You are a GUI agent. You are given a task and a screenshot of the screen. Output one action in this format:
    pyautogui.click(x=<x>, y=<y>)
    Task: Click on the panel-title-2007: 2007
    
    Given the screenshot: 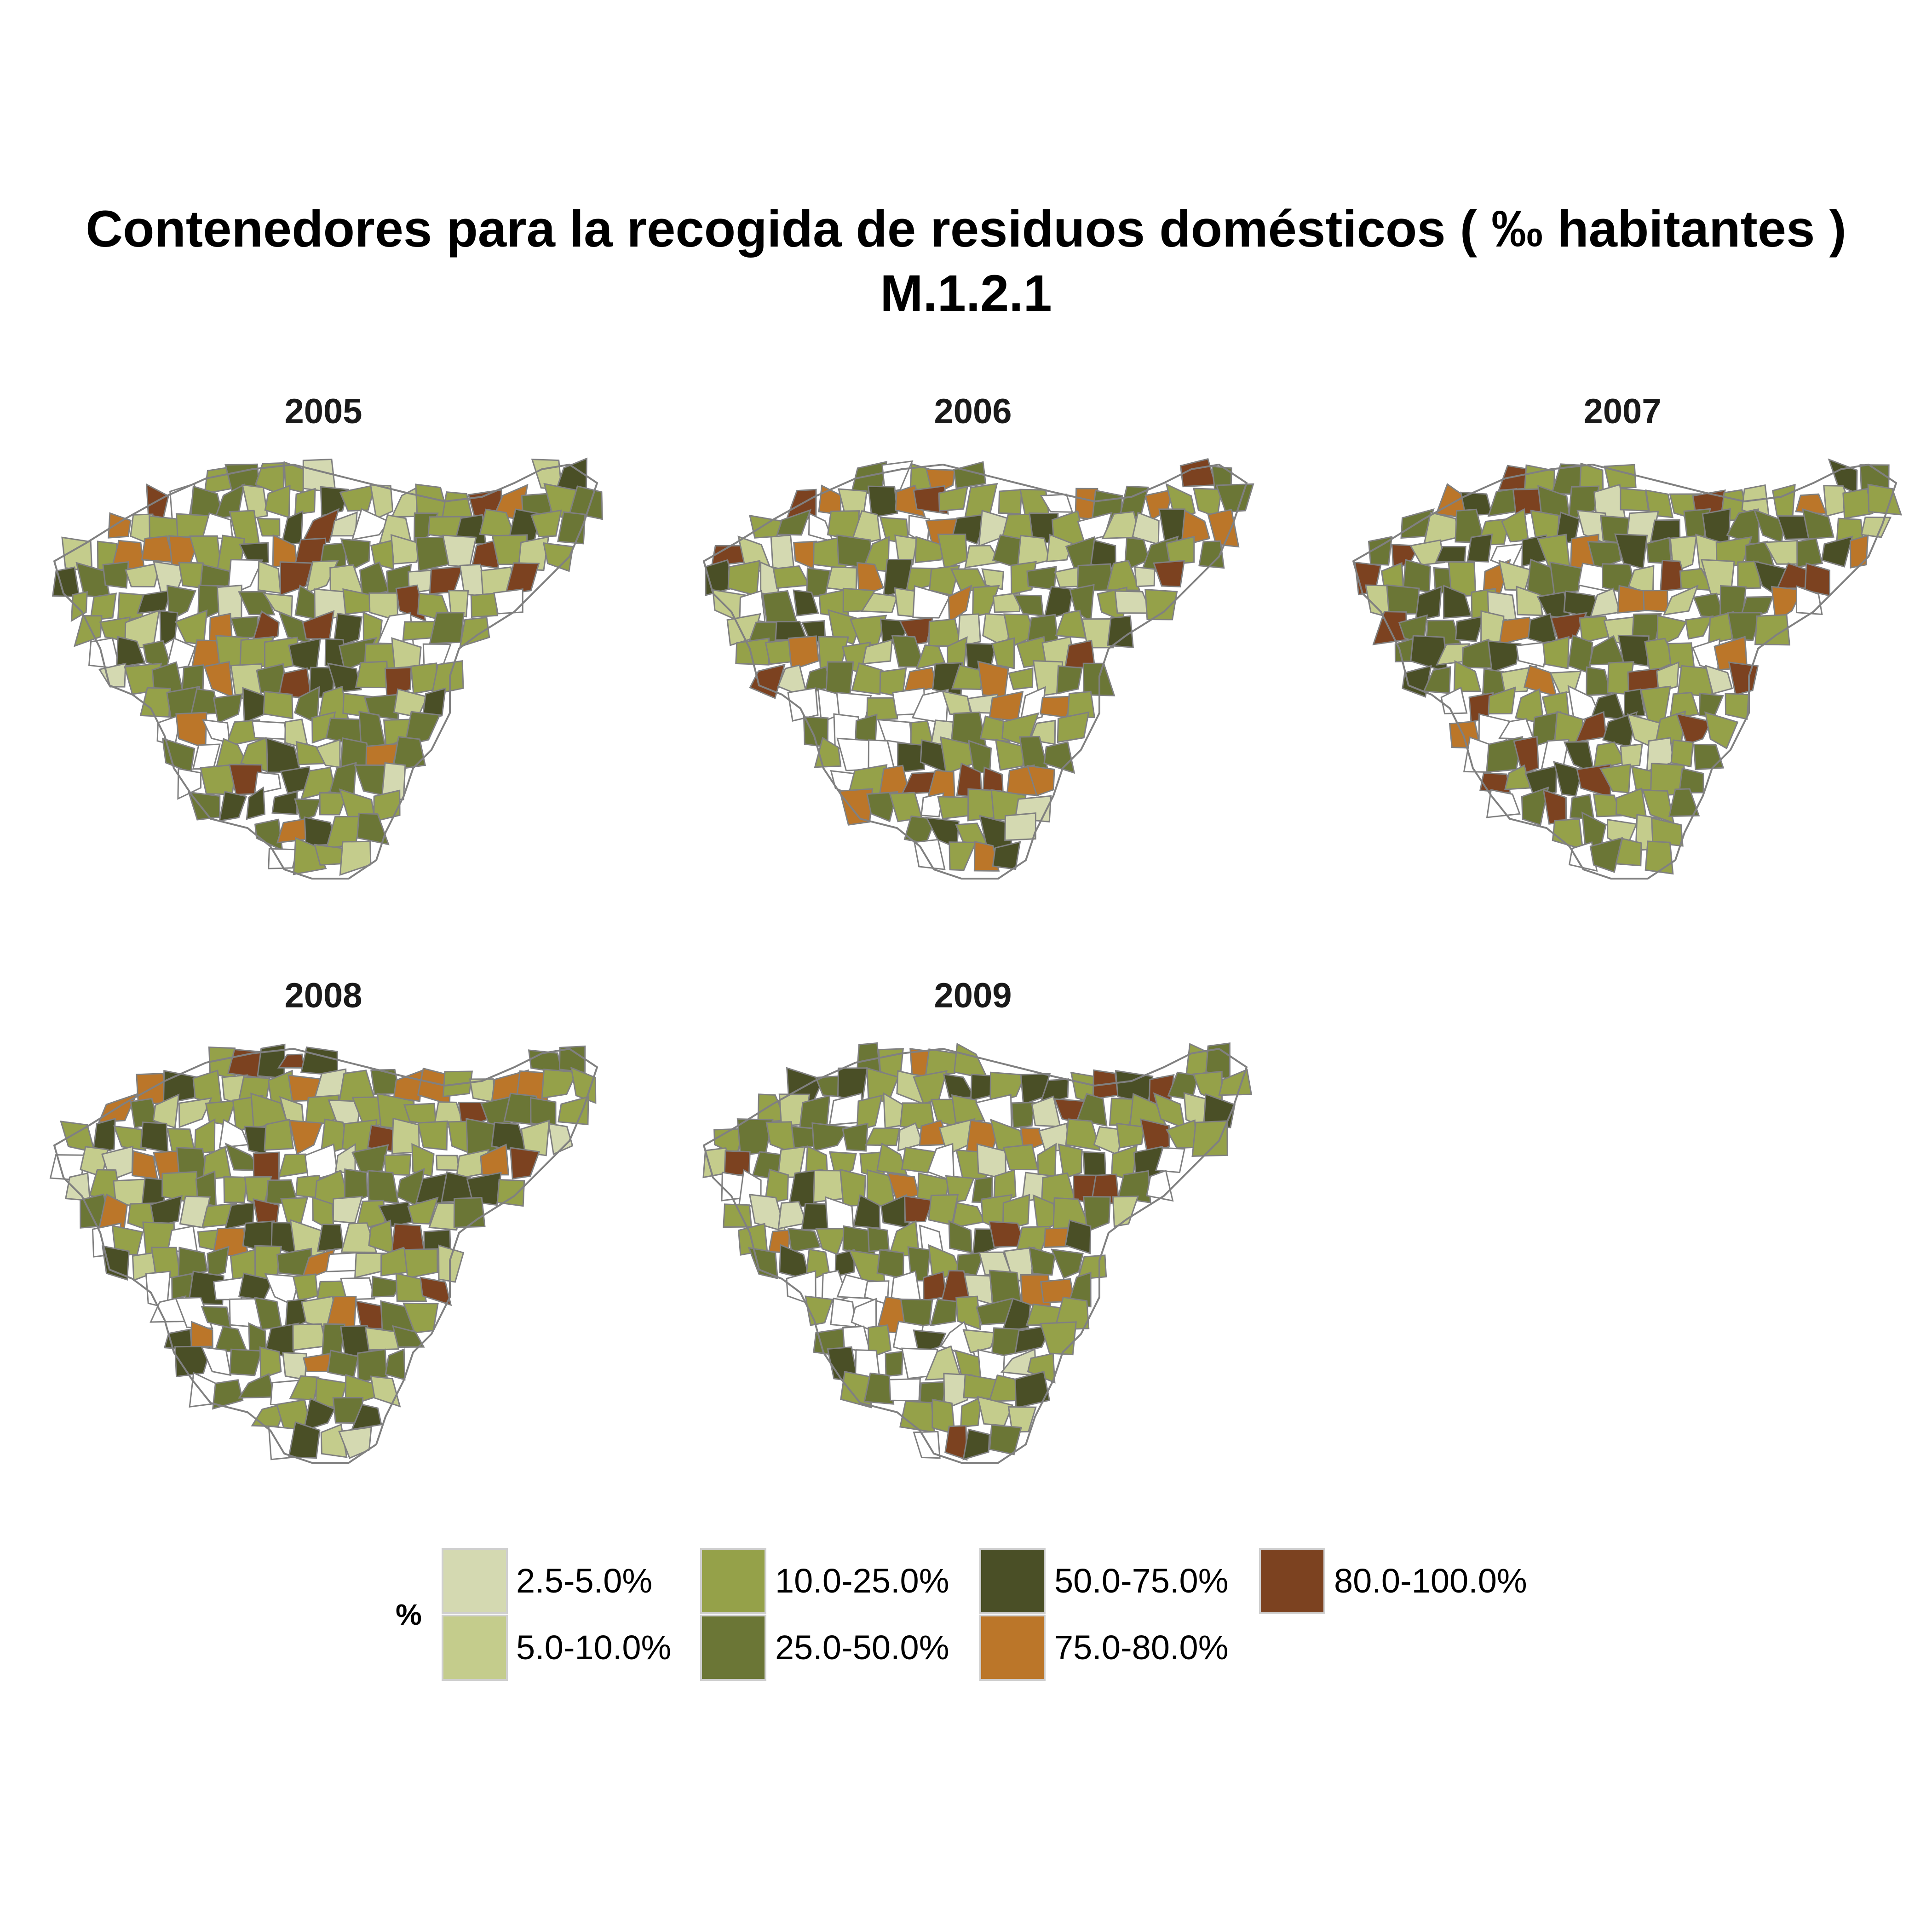 What is the action you would take?
    pyautogui.click(x=1622, y=411)
    